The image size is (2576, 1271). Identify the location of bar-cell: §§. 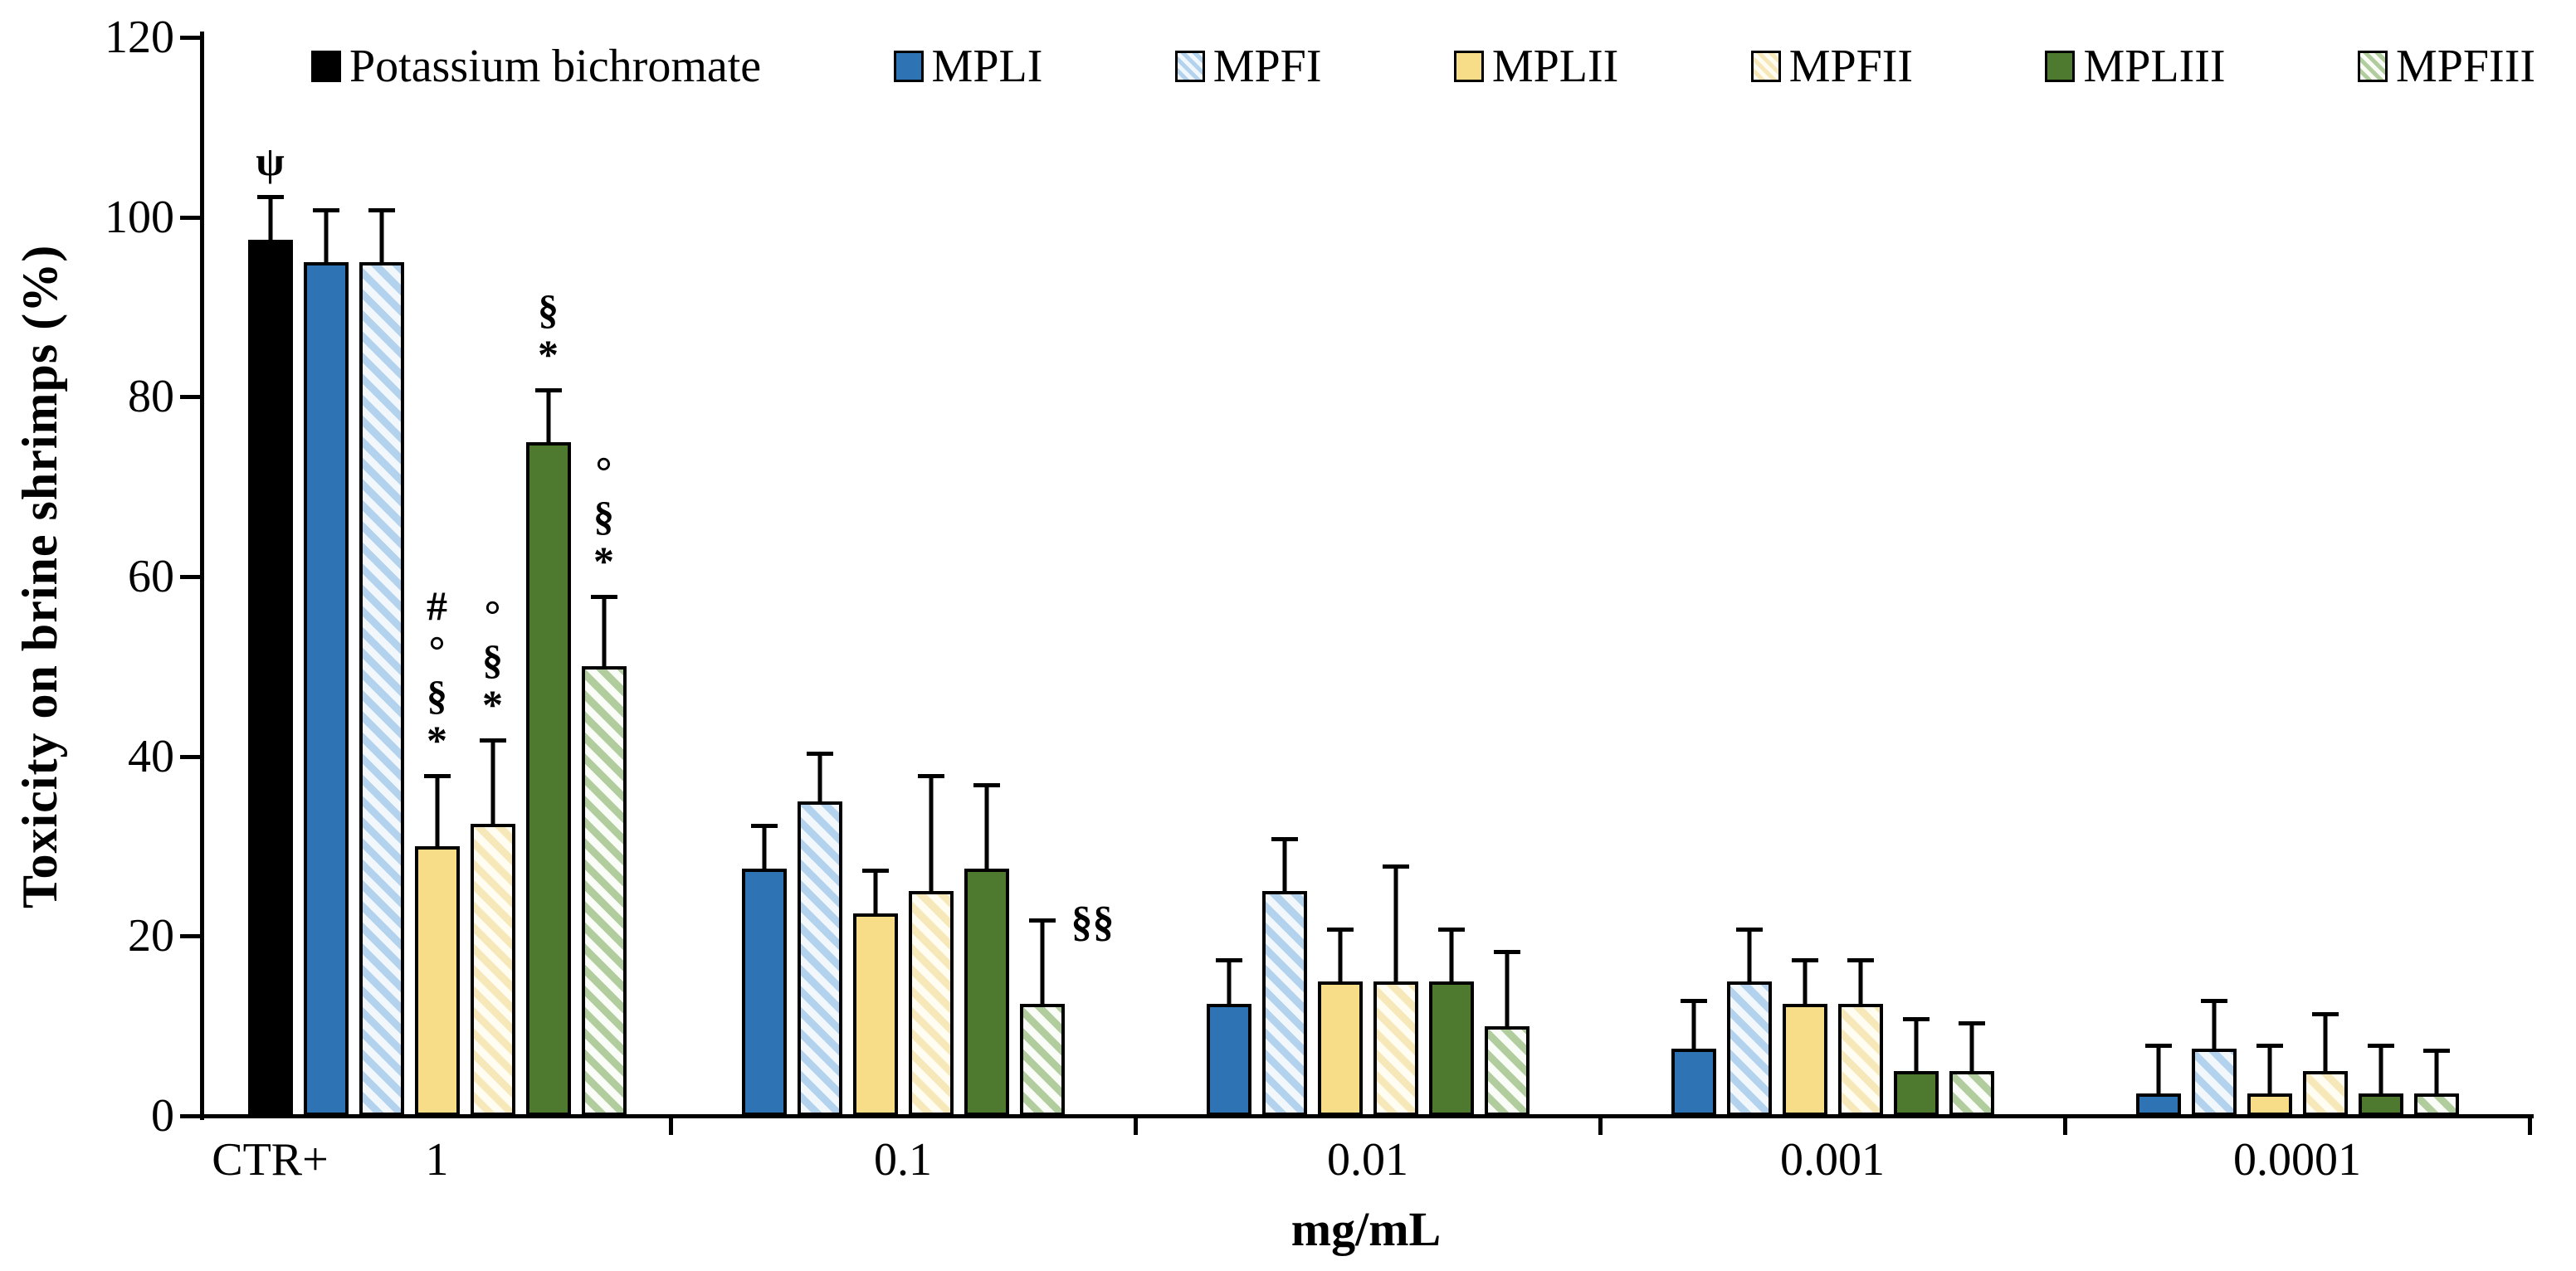
(1067, 576).